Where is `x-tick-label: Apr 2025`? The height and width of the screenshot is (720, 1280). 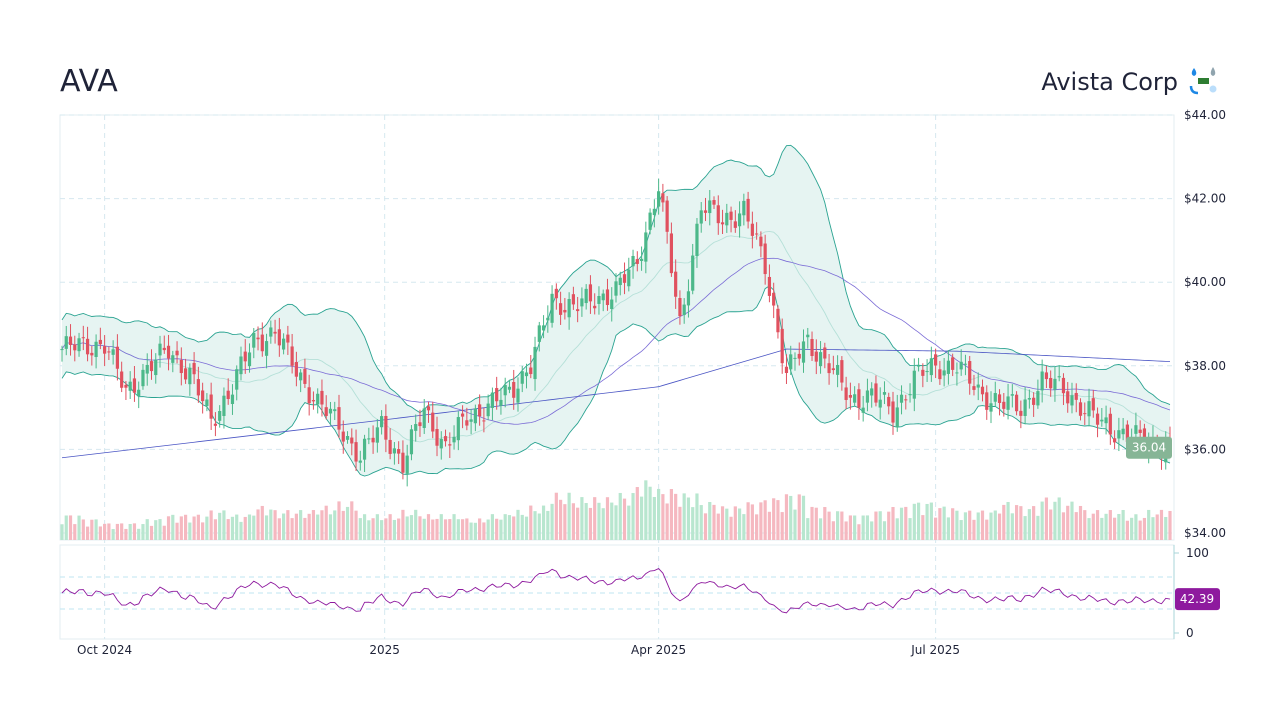
x-tick-label: Apr 2025 is located at coordinates (658, 650).